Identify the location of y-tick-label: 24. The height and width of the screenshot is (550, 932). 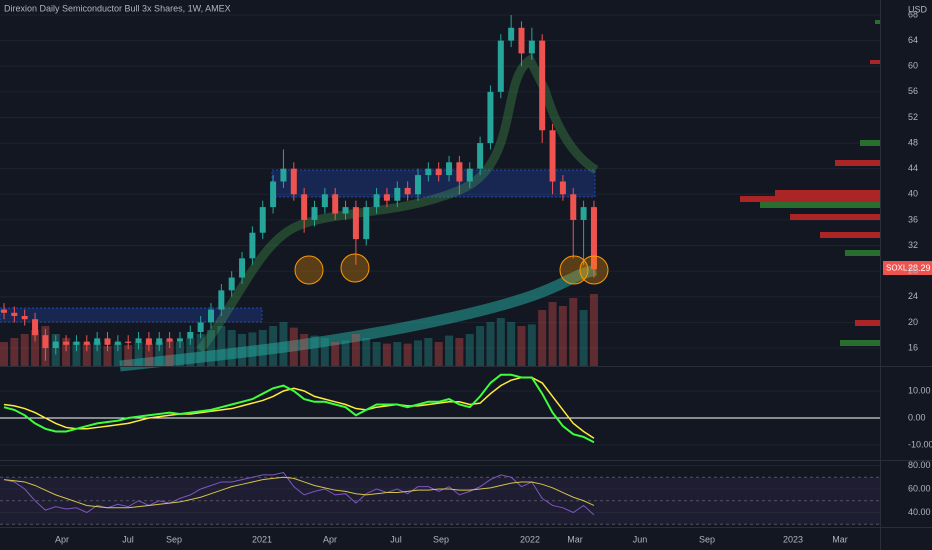
(913, 296).